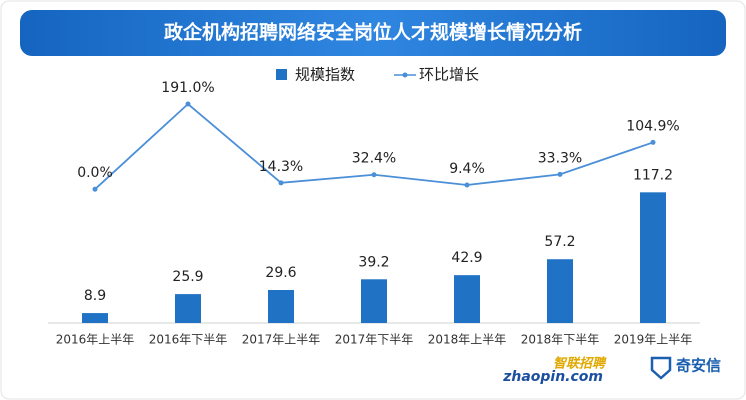 This screenshot has width=746, height=400. I want to click on data-label: 25.9, so click(187, 277).